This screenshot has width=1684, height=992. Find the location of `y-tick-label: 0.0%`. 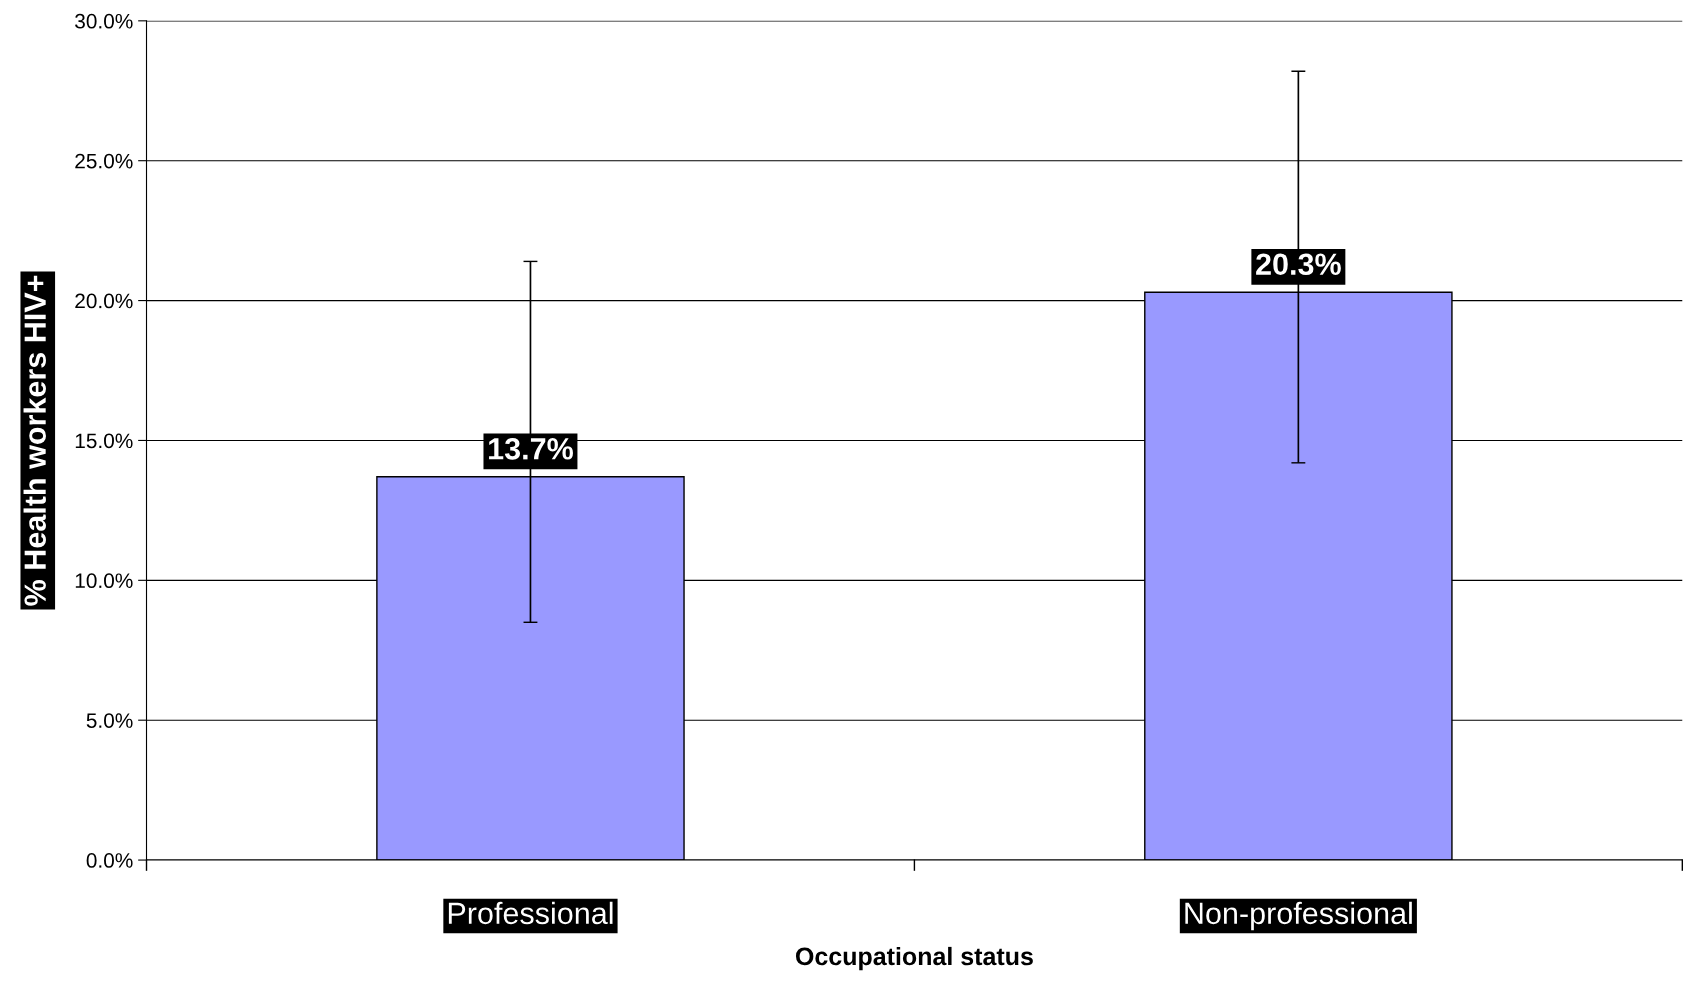

y-tick-label: 0.0% is located at coordinates (109, 860).